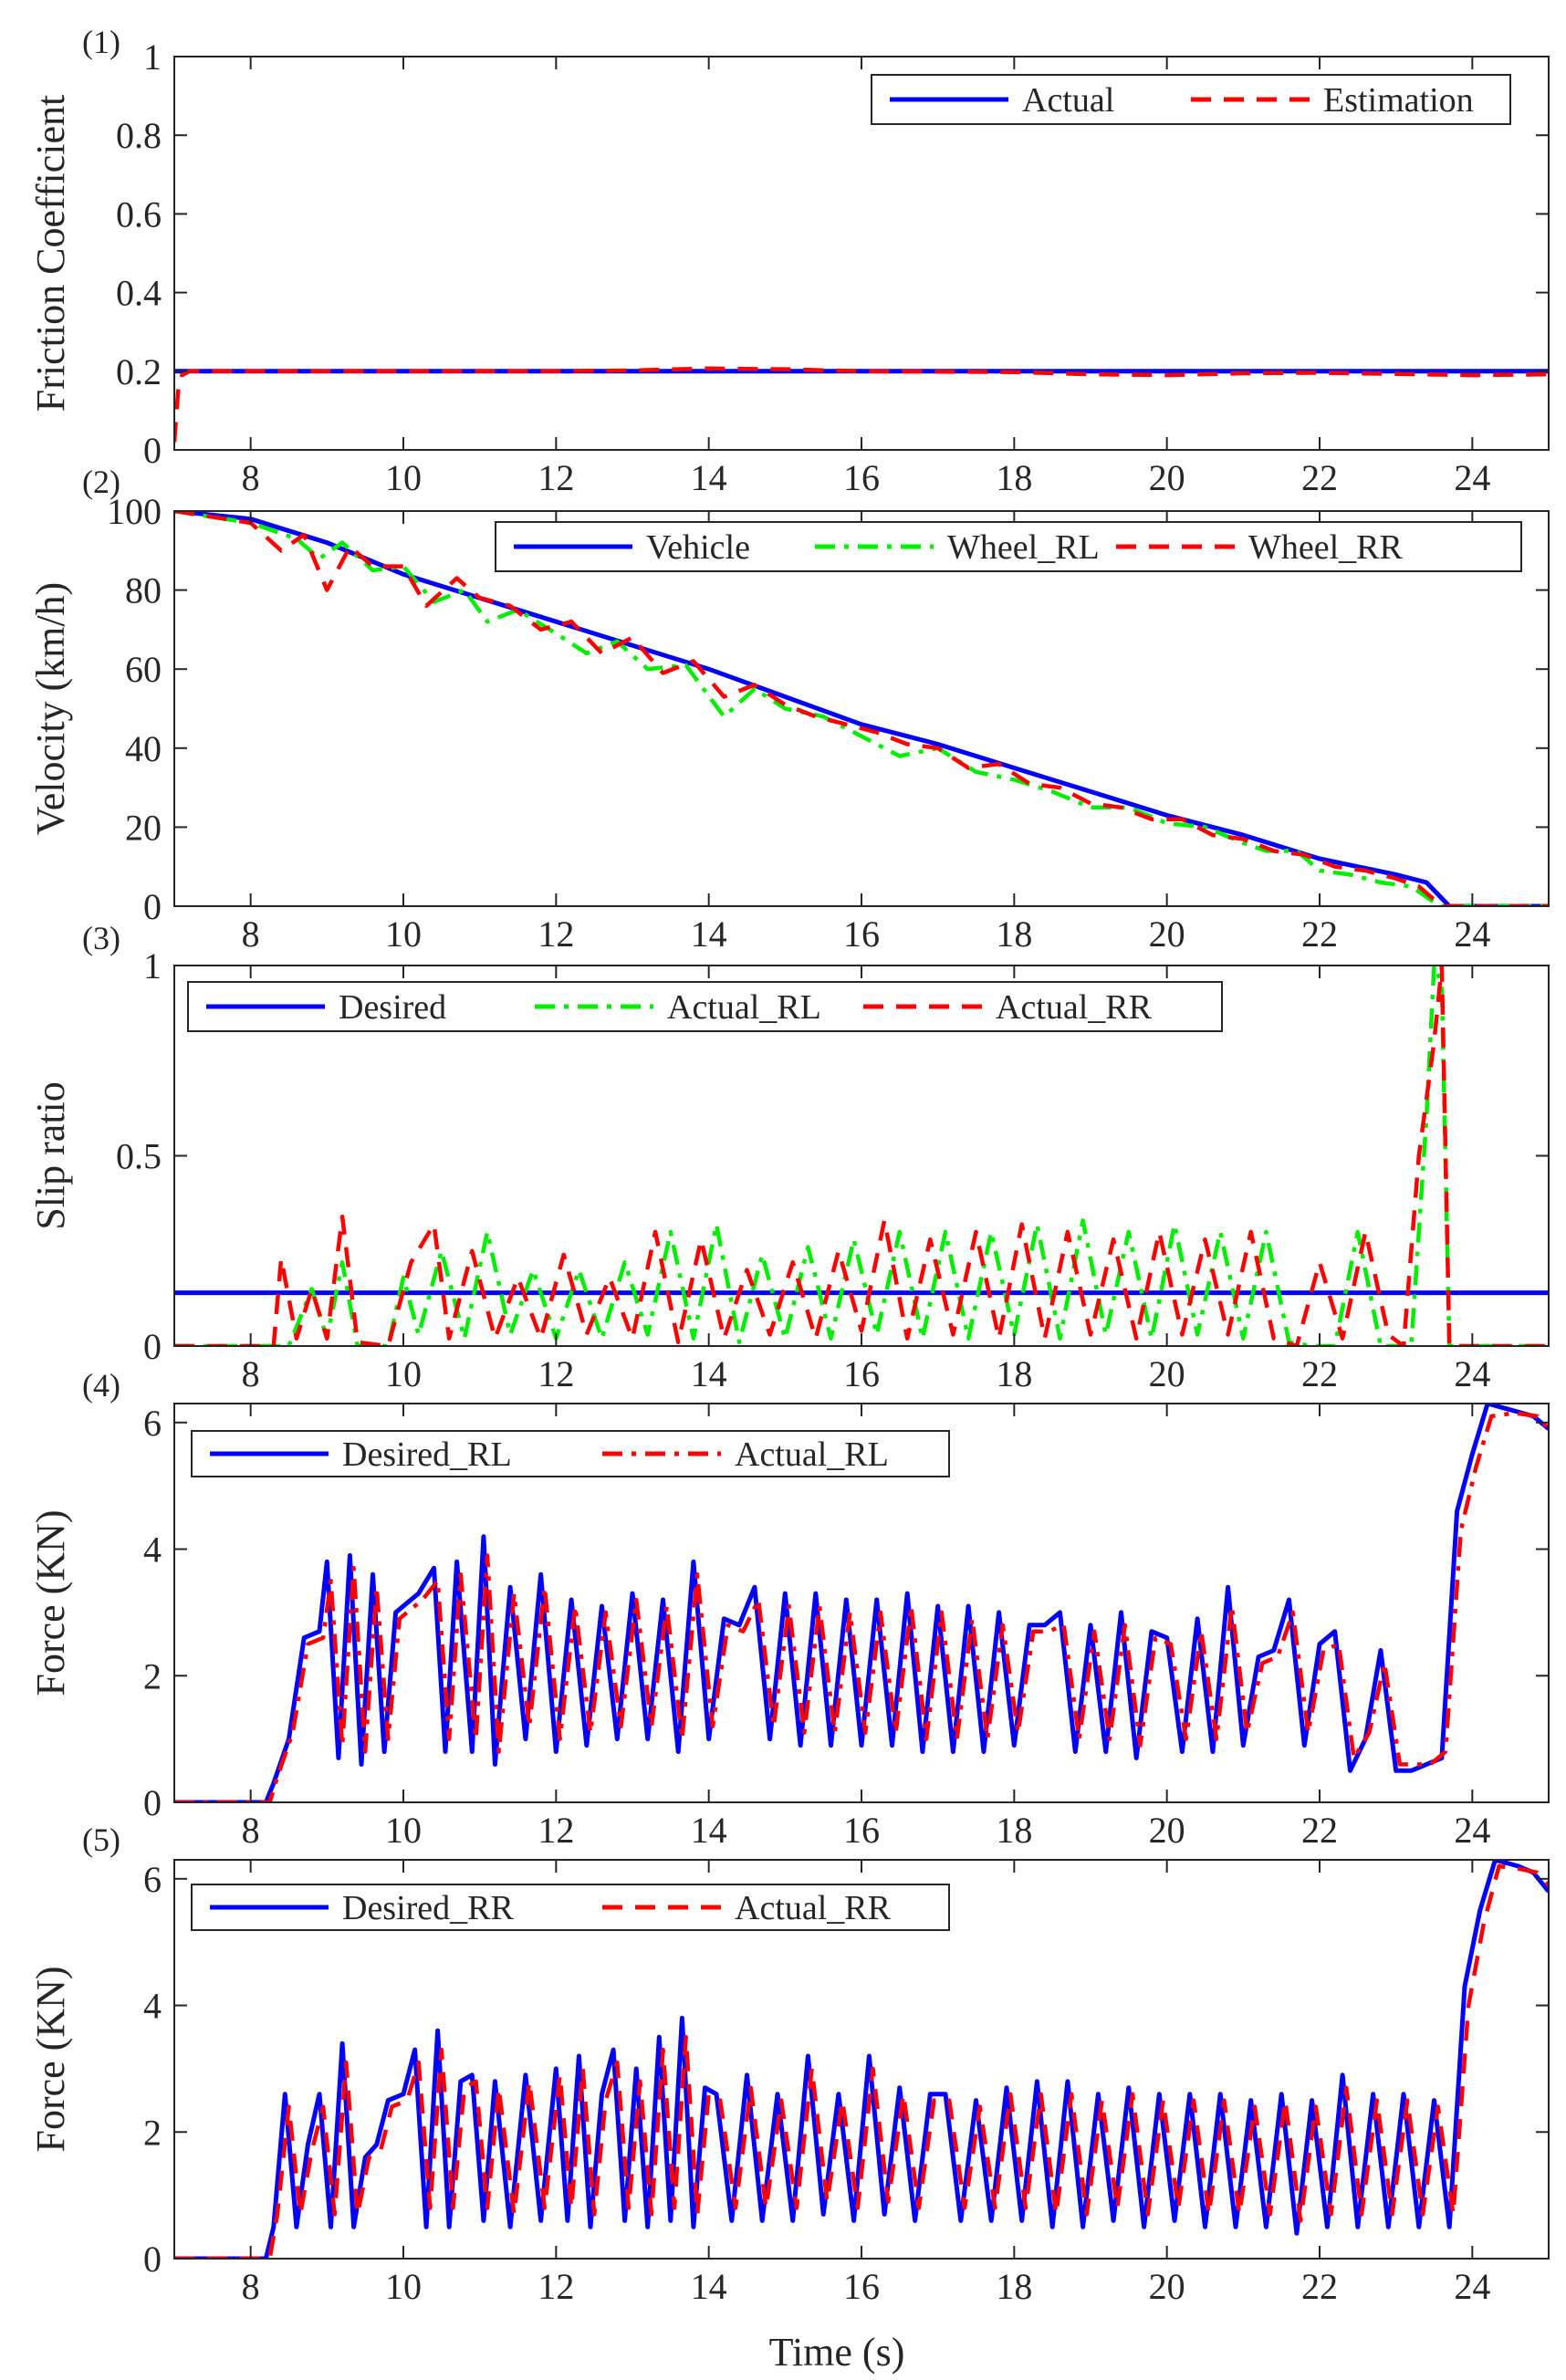 The width and height of the screenshot is (1566, 2380). I want to click on y-axis-label: Friction Coefficient, so click(50, 253).